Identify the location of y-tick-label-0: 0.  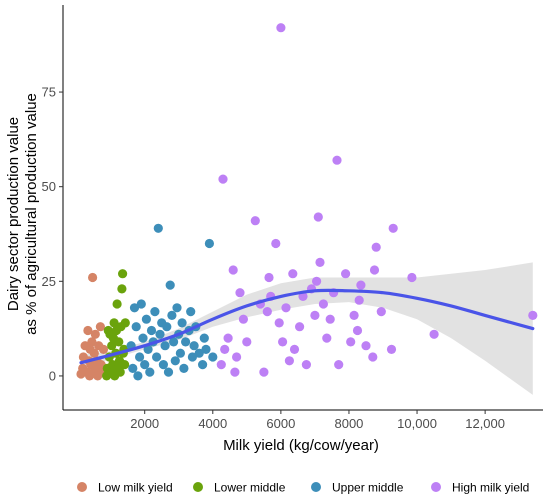
(52, 375).